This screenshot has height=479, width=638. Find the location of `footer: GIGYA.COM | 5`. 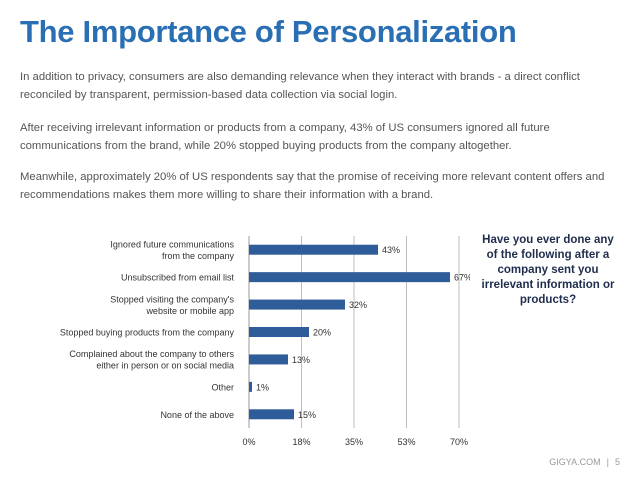

footer: GIGYA.COM | 5 is located at coordinates (584, 462).